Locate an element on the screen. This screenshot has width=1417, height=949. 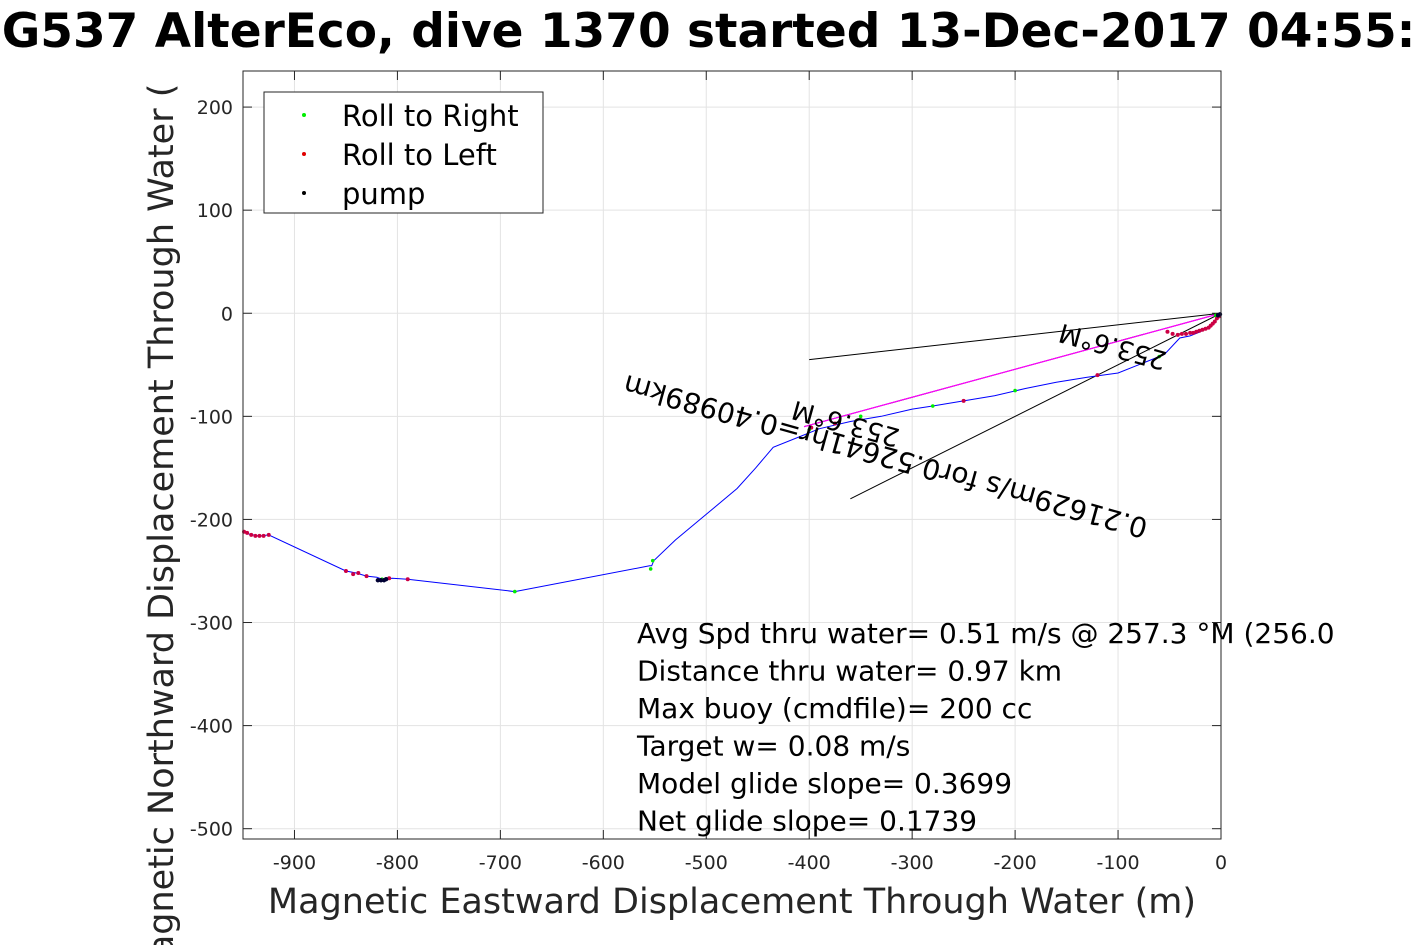
y-tick-label: -400 is located at coordinates (211, 727).